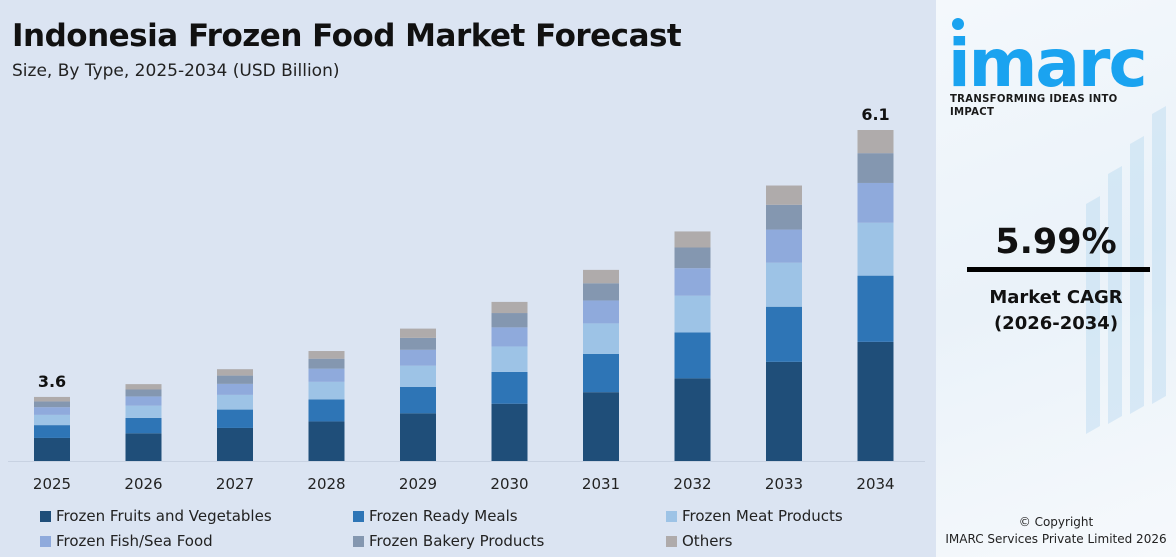 Image resolution: width=1176 pixels, height=557 pixels. What do you see at coordinates (875, 484) in the screenshot?
I see `x-tick-label: 2034` at bounding box center [875, 484].